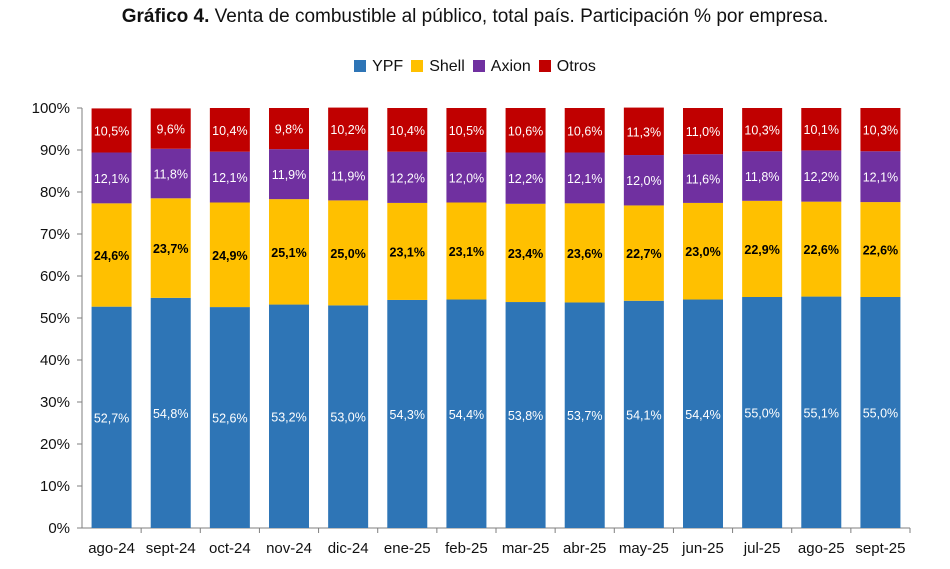 This screenshot has height=569, width=950. I want to click on x-tick-label: nov-24, so click(289, 548).